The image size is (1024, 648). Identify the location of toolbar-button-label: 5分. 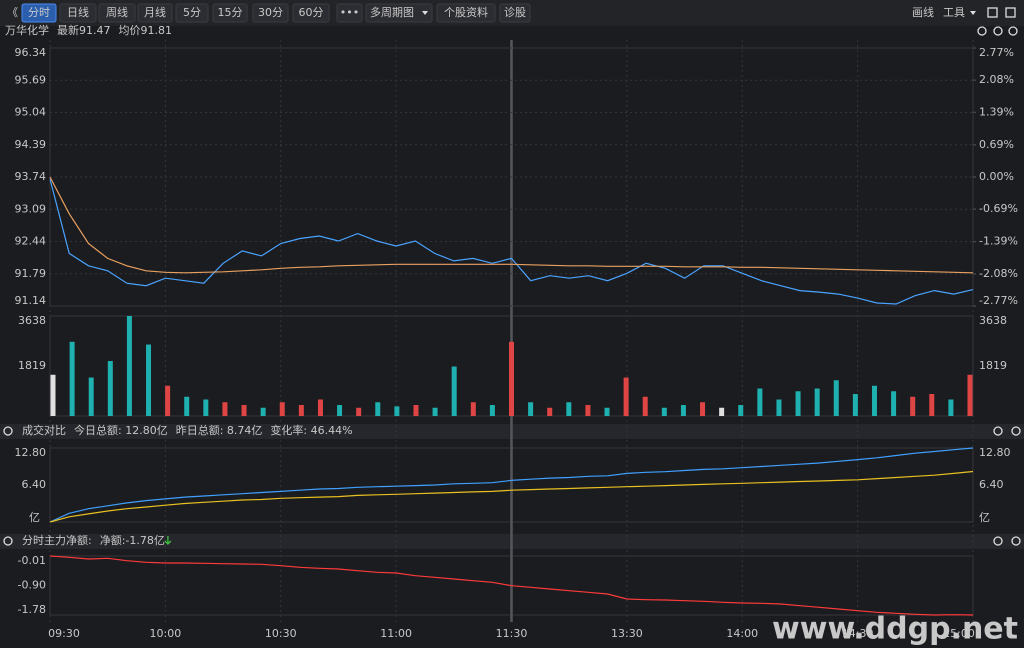
(192, 12).